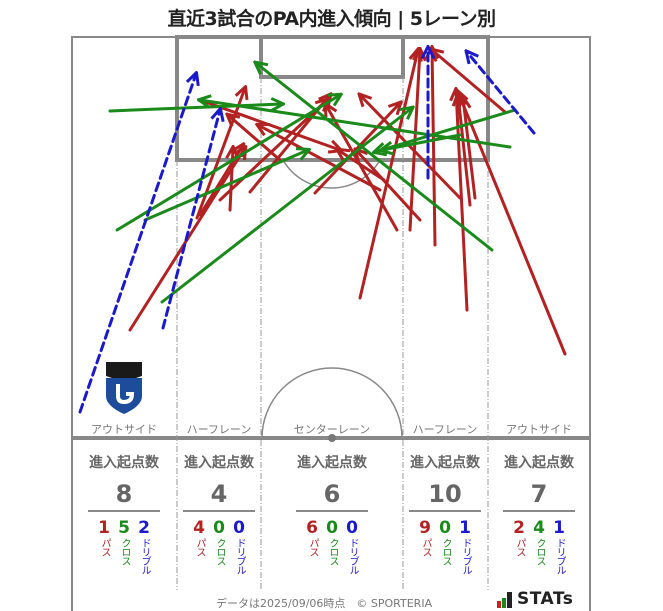 The image size is (663, 611). I want to click on lane-label-outside-left: アウトサイド, so click(124, 429).